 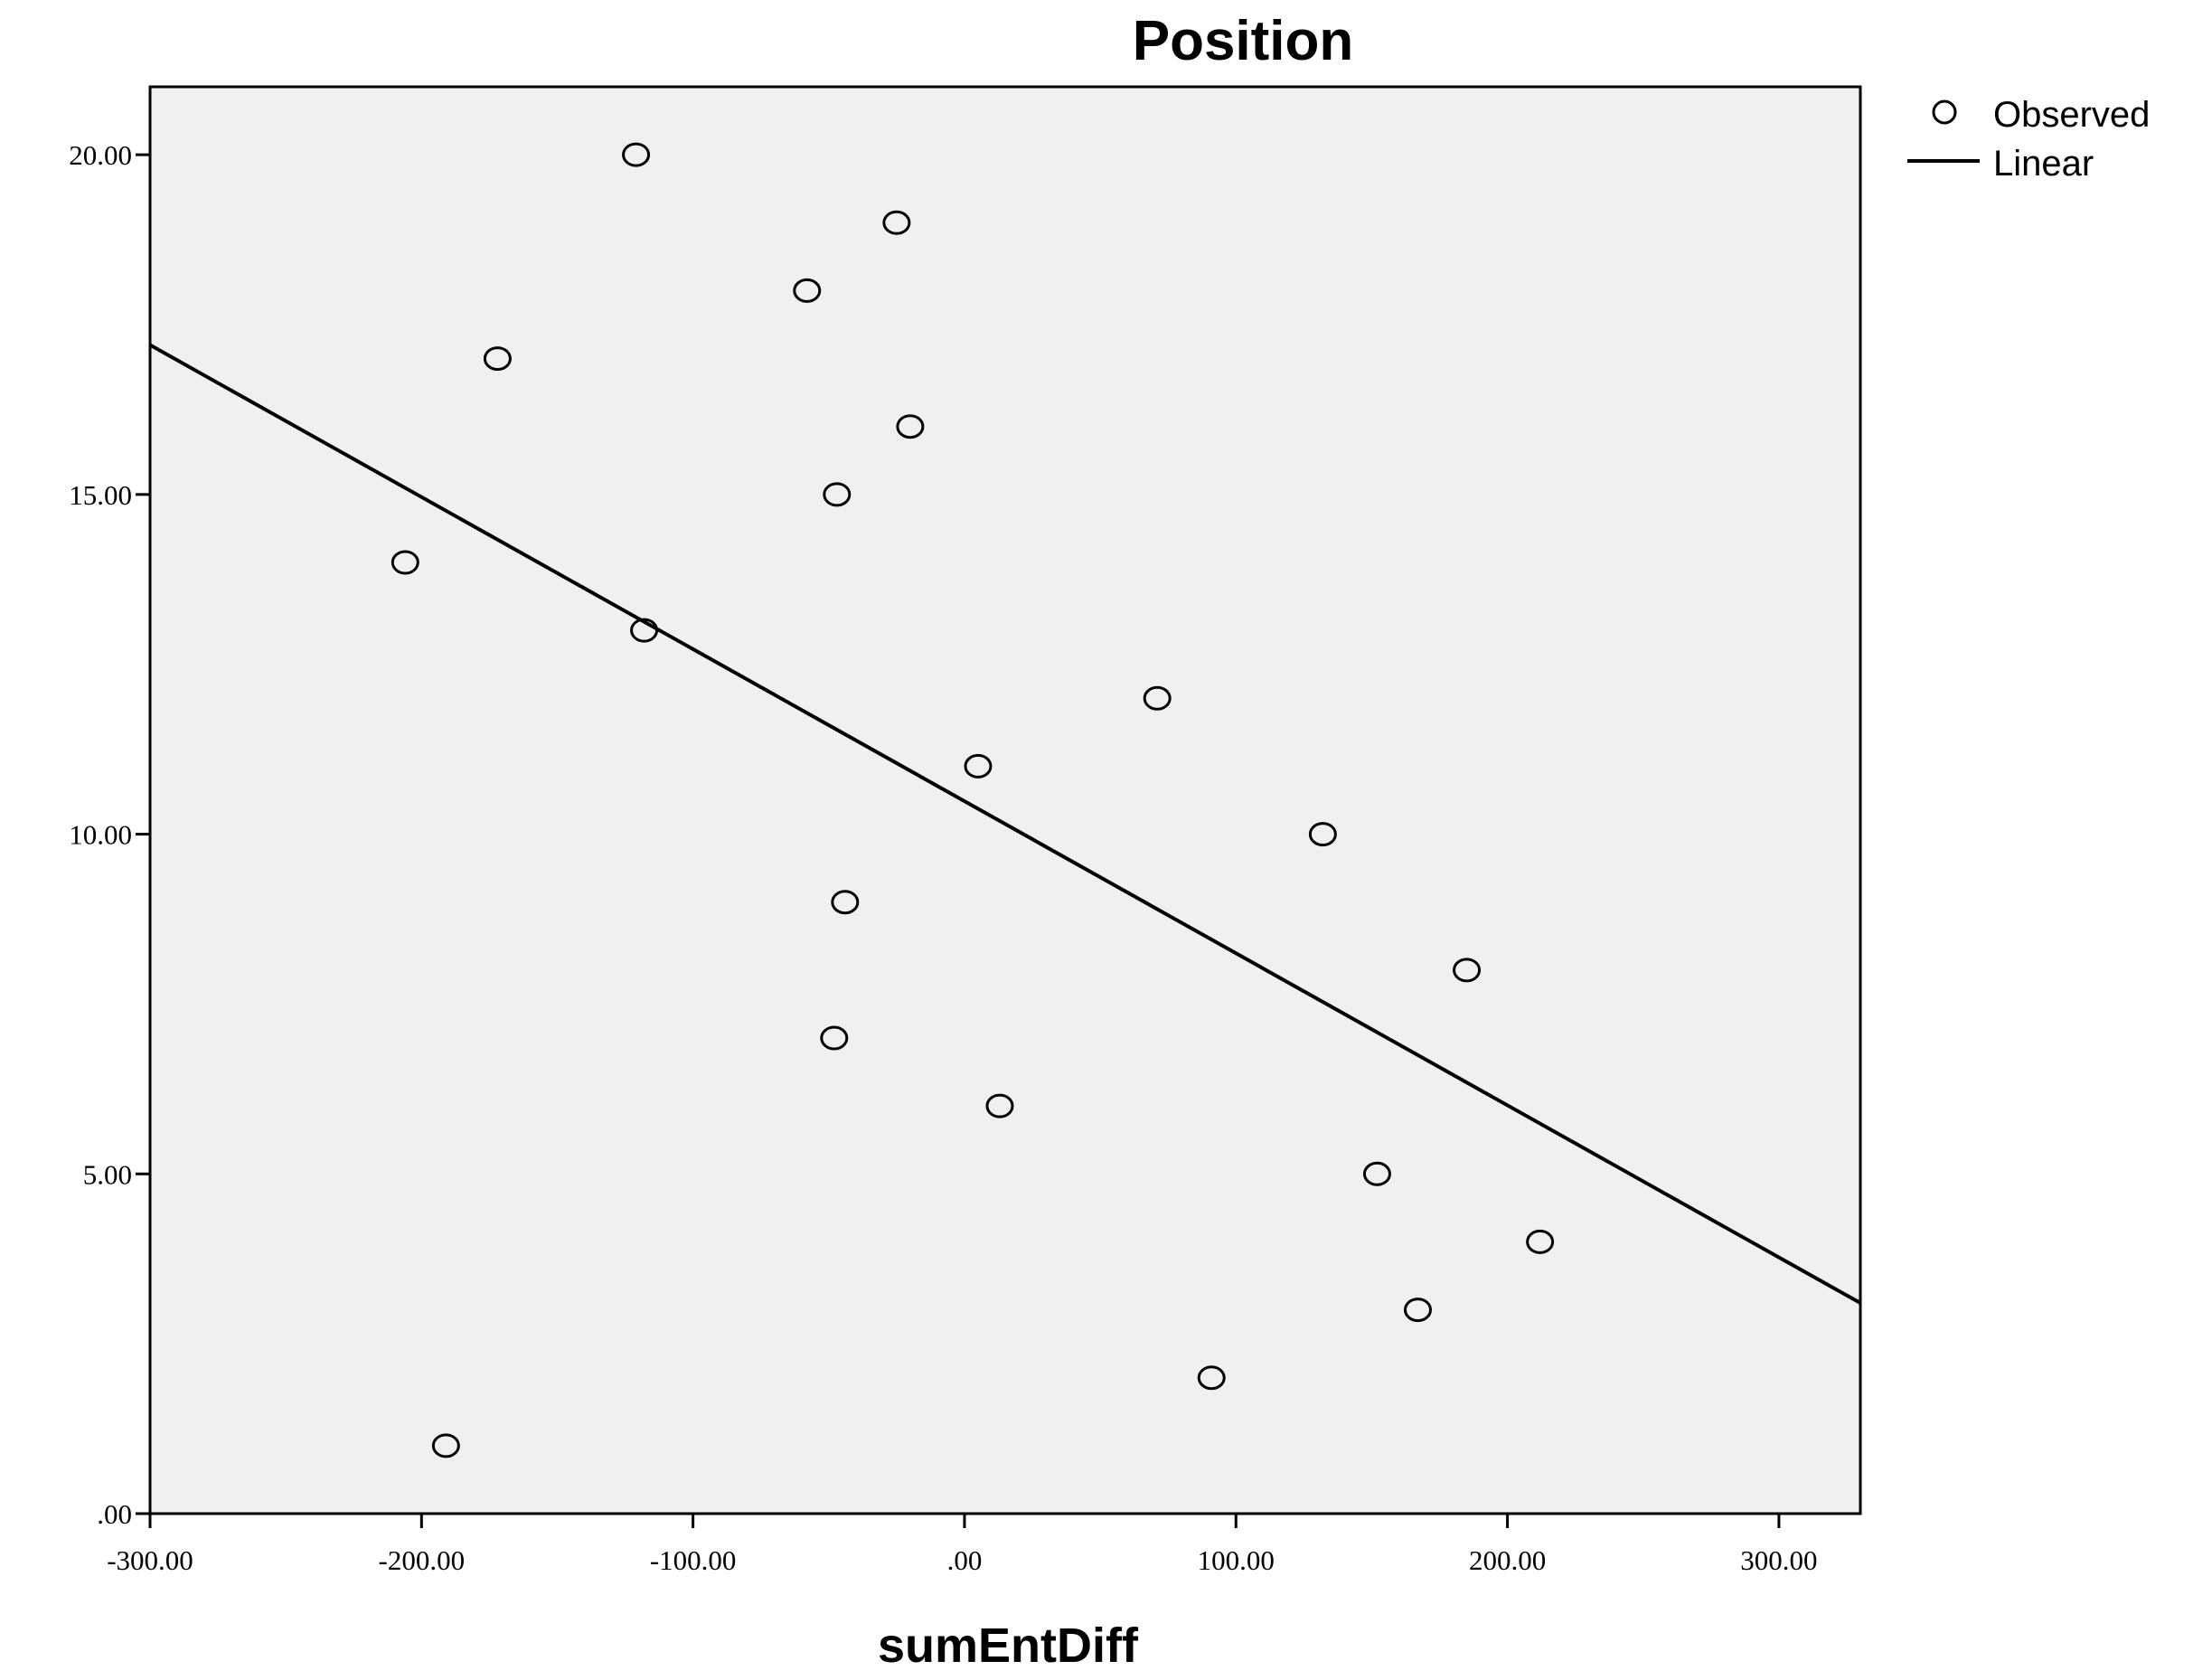 What do you see at coordinates (100, 495) in the screenshot?
I see `y-tick-label: 15.00` at bounding box center [100, 495].